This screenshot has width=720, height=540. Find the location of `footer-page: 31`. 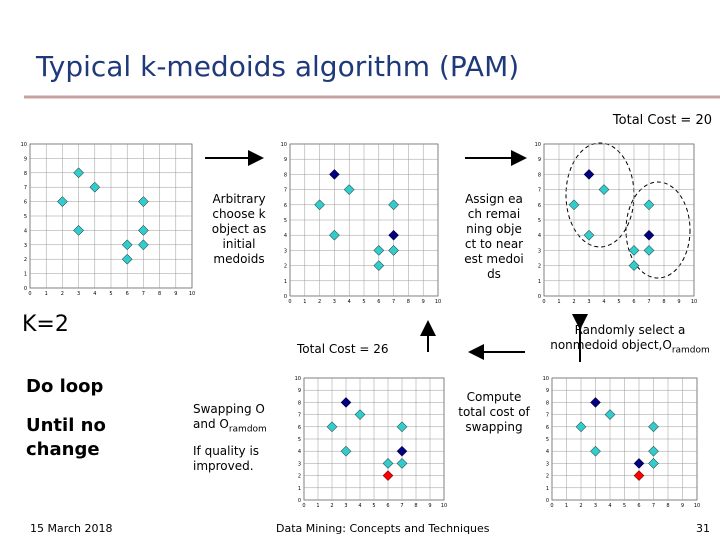

footer-page: 31 is located at coordinates (703, 528).